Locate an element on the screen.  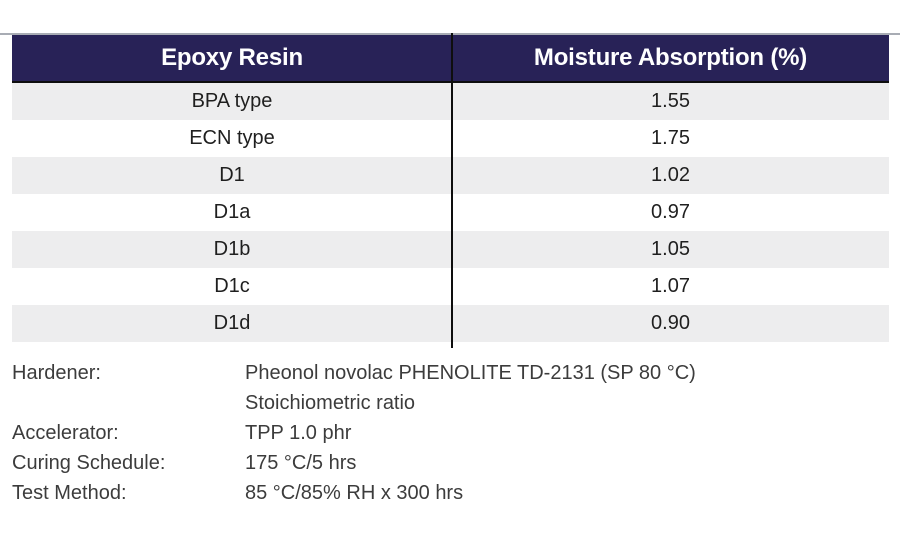
table-row: D1c 1.07 is located at coordinates (450, 286).